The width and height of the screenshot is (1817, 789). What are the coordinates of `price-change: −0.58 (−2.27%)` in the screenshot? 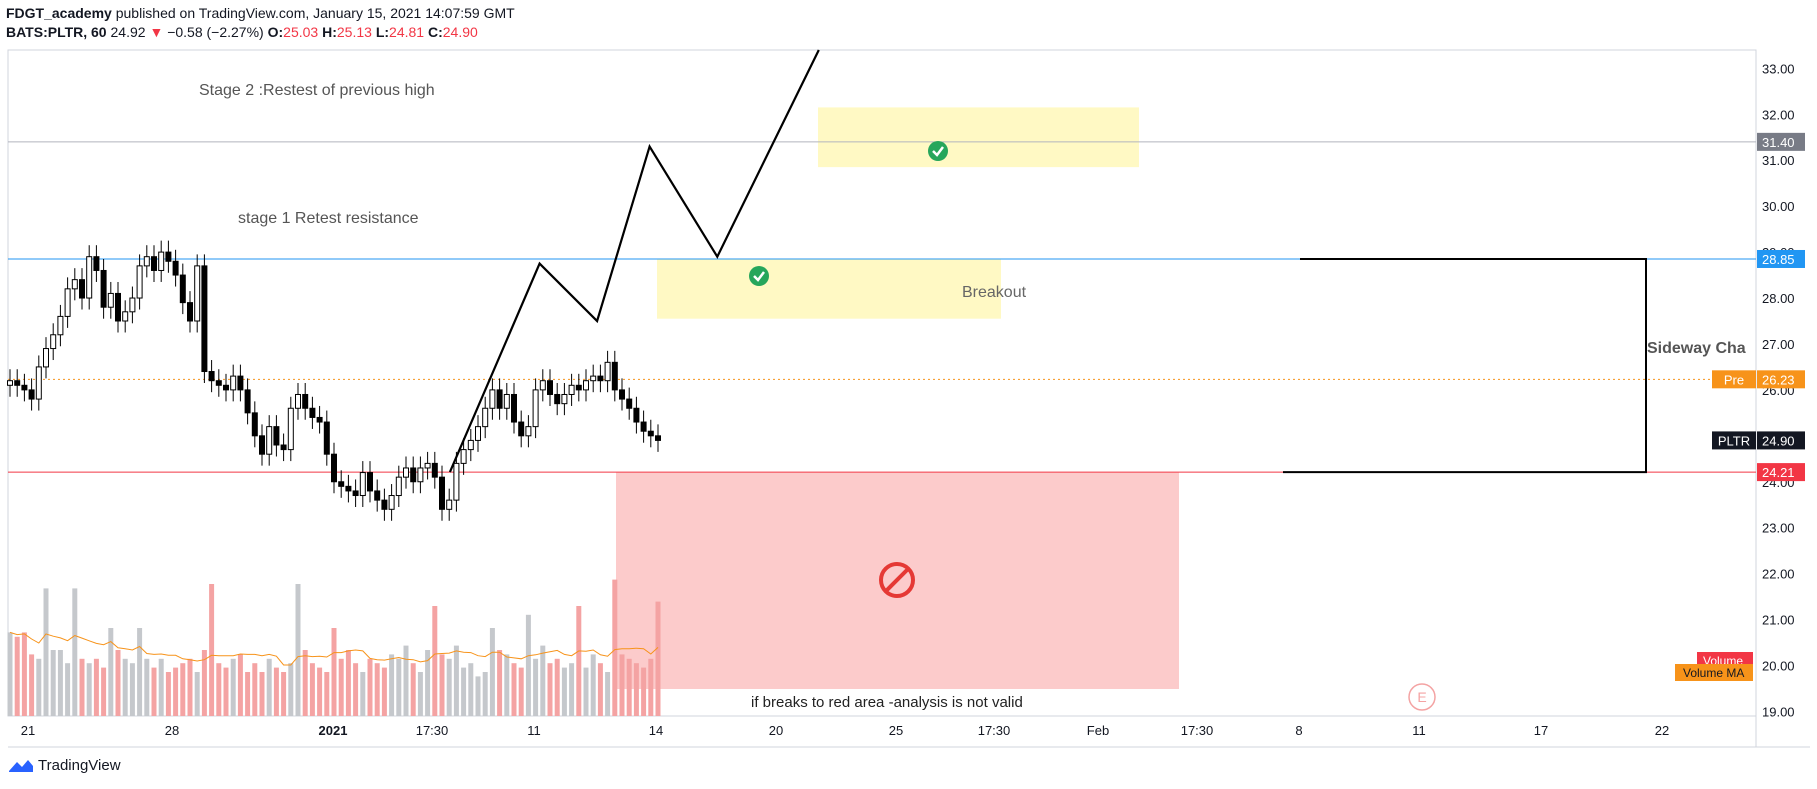 It's located at (215, 32).